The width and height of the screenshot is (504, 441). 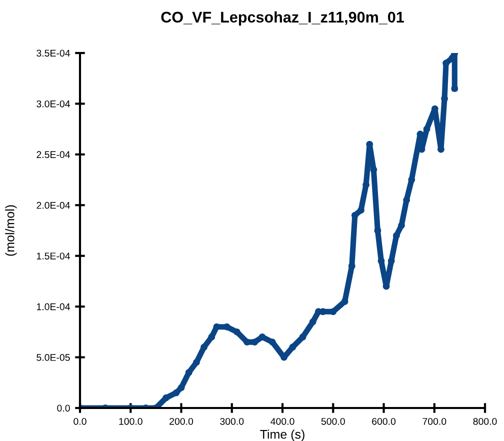 I want to click on y-axis-title: (mol/mol), so click(x=11, y=230).